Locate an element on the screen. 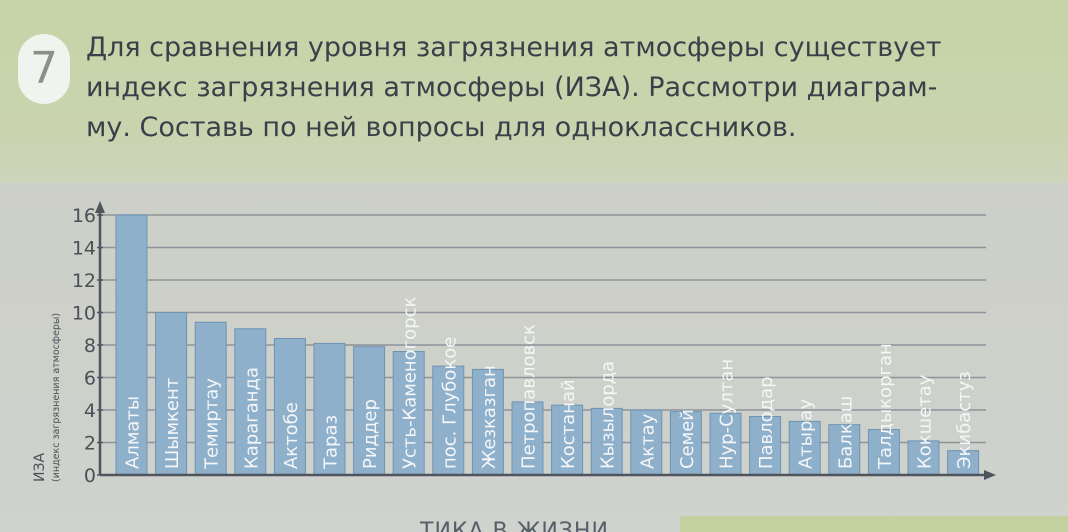 This screenshot has height=532, width=1068. y-tick-label: 4 is located at coordinates (90, 411).